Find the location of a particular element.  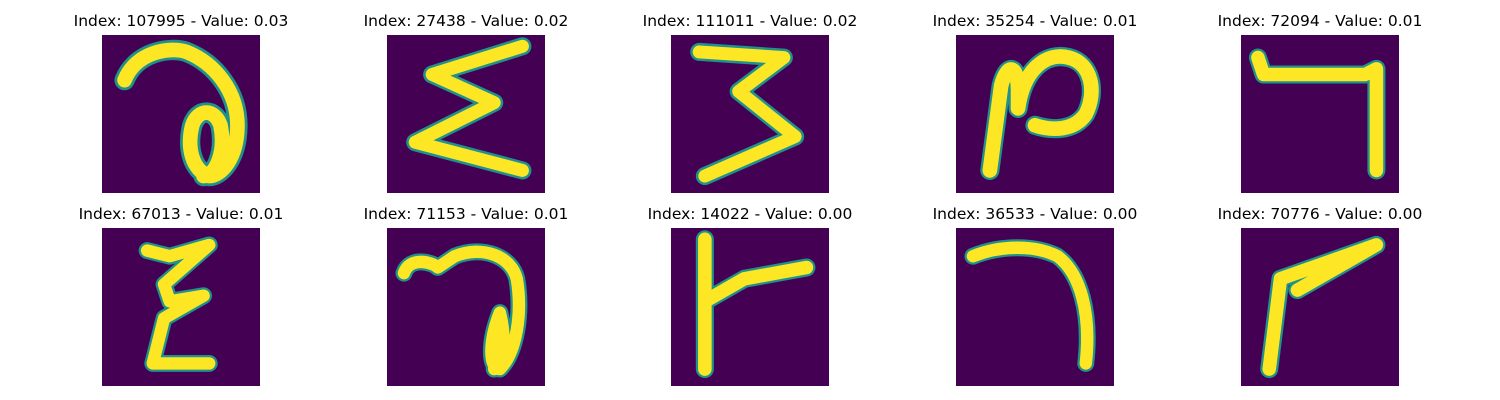

panel-title-7: Index: 71153 - Value: 0.01 is located at coordinates (466, 214).